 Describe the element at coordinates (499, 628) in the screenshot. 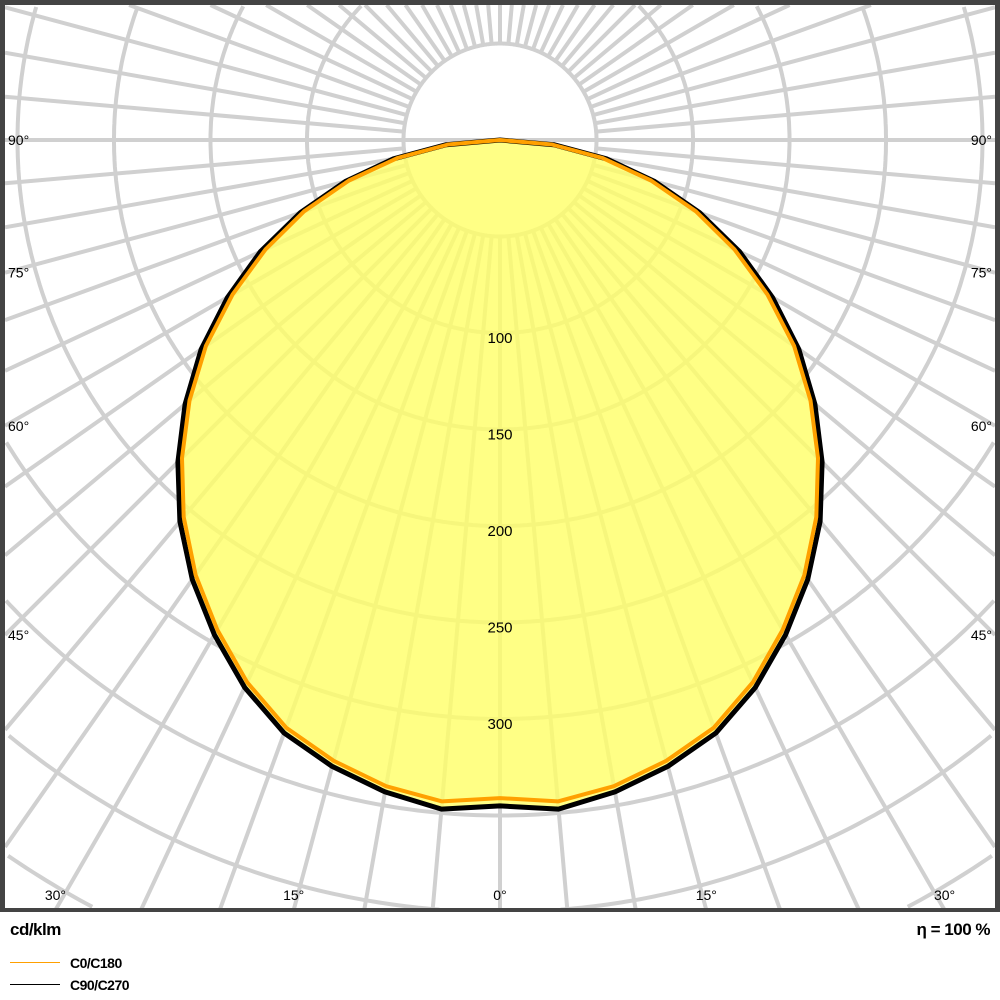

I see `radial-tick-label: 250` at that location.